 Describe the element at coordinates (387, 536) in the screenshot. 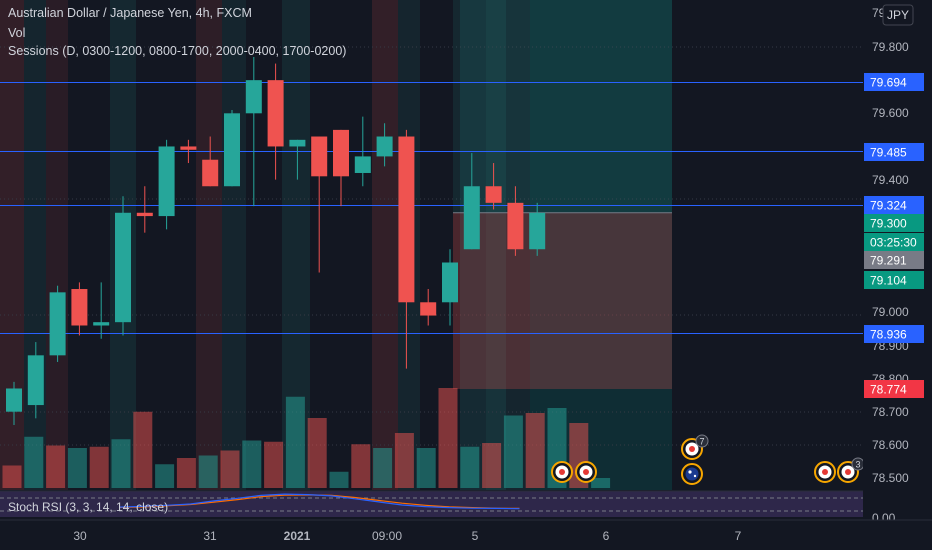

I see `time-tick-label: 09:00` at that location.